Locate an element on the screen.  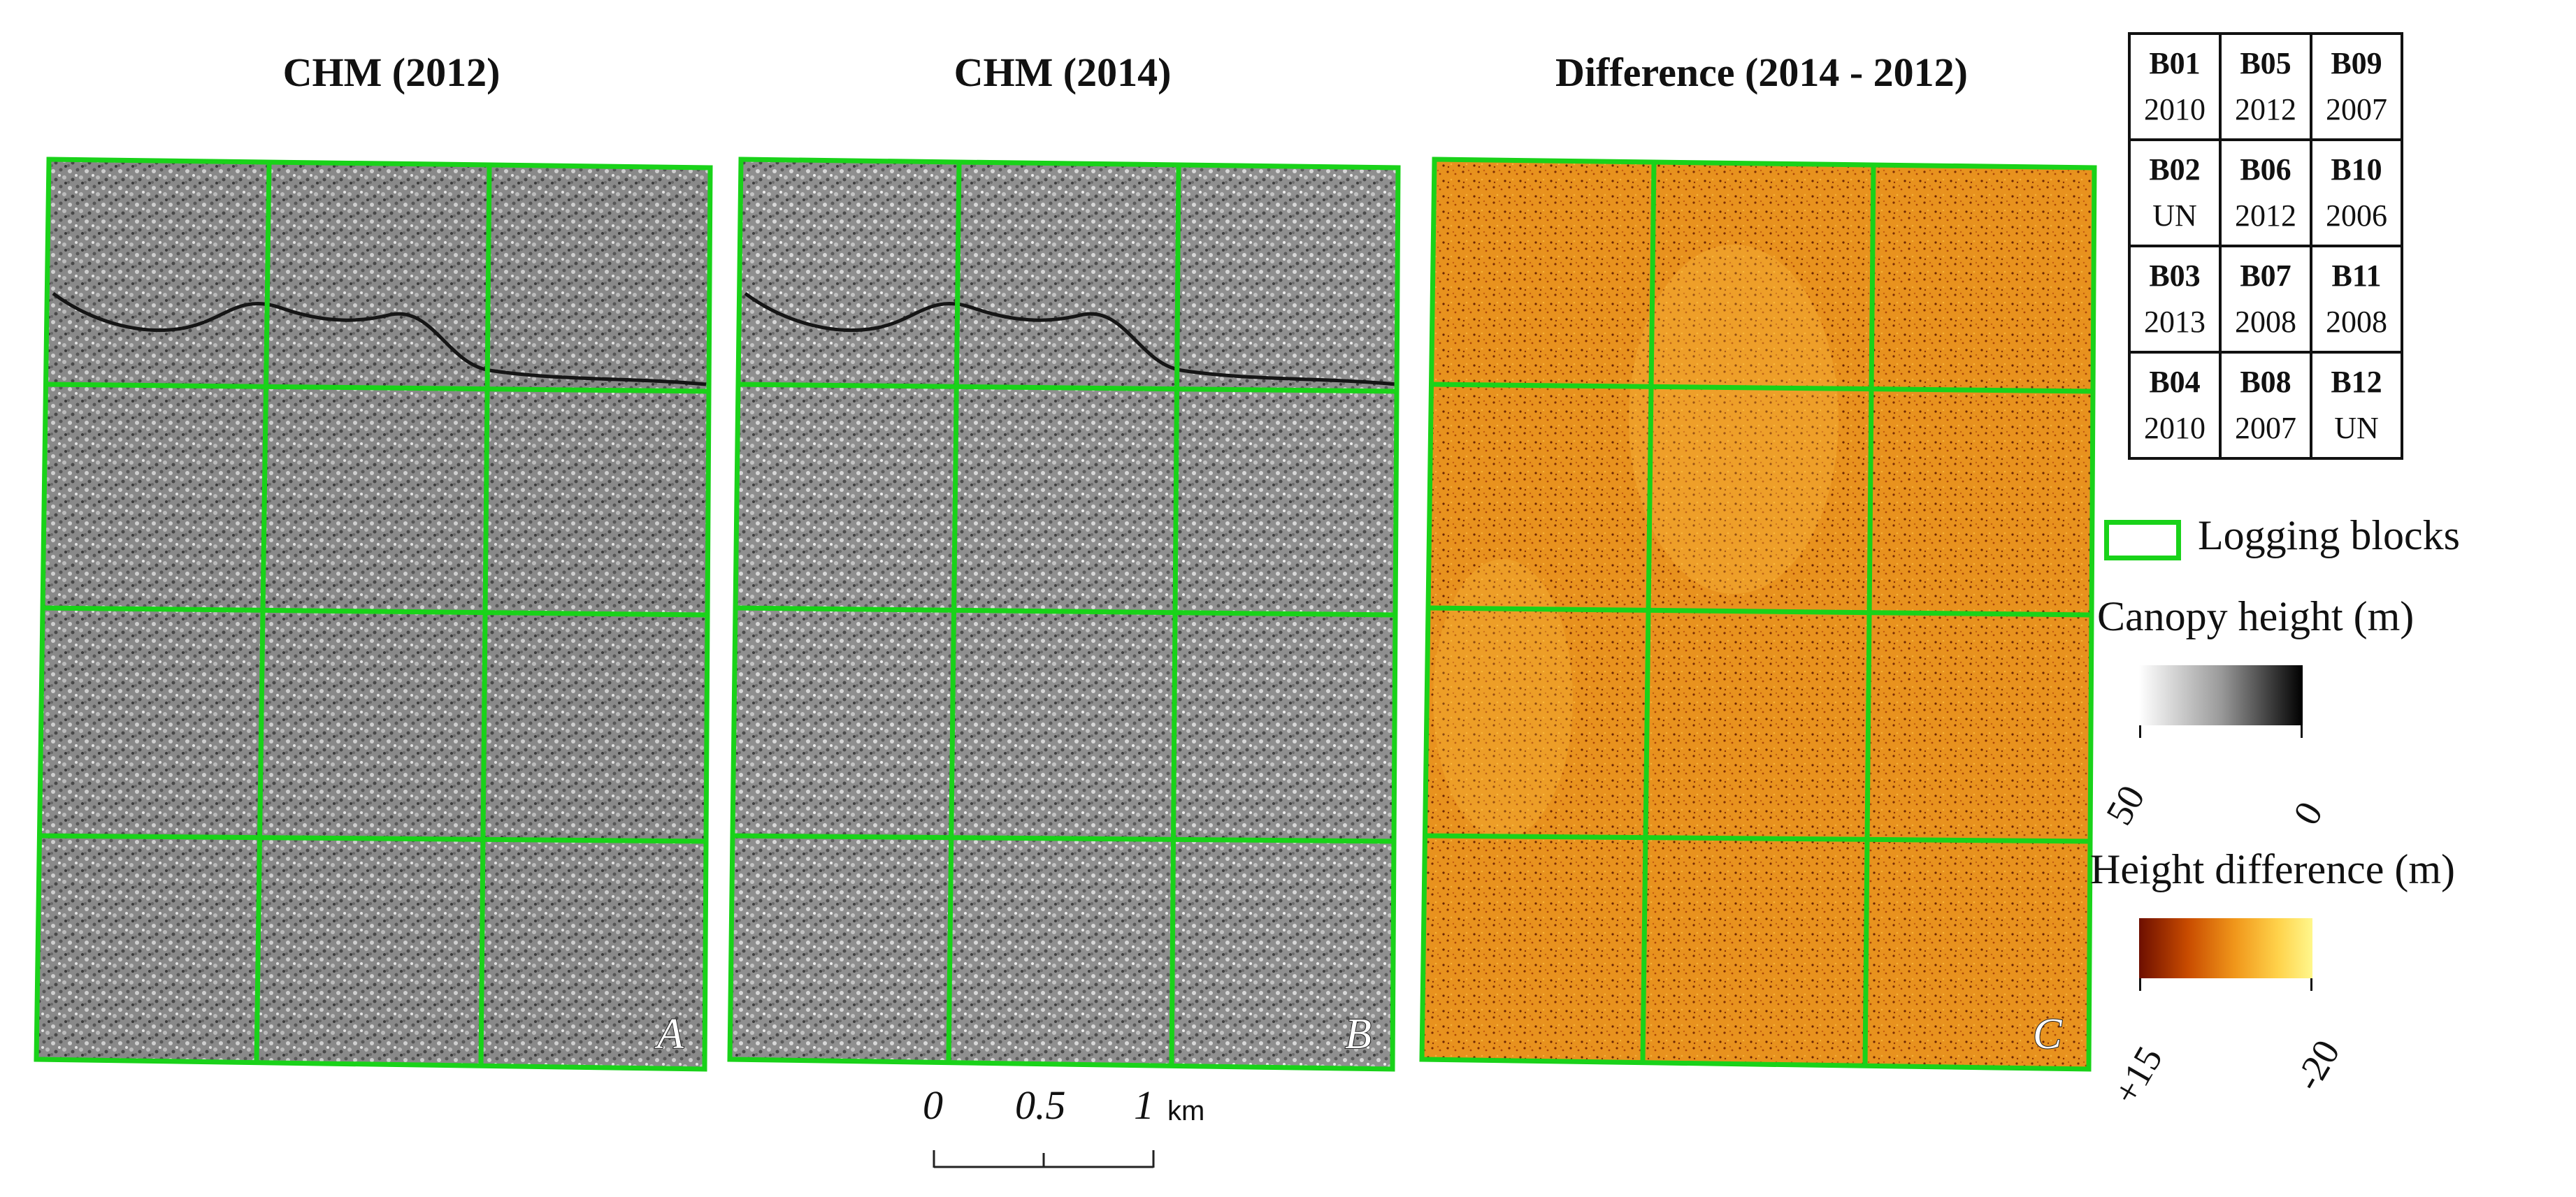
block-cell: B04 2010 is located at coordinates (2175, 406).